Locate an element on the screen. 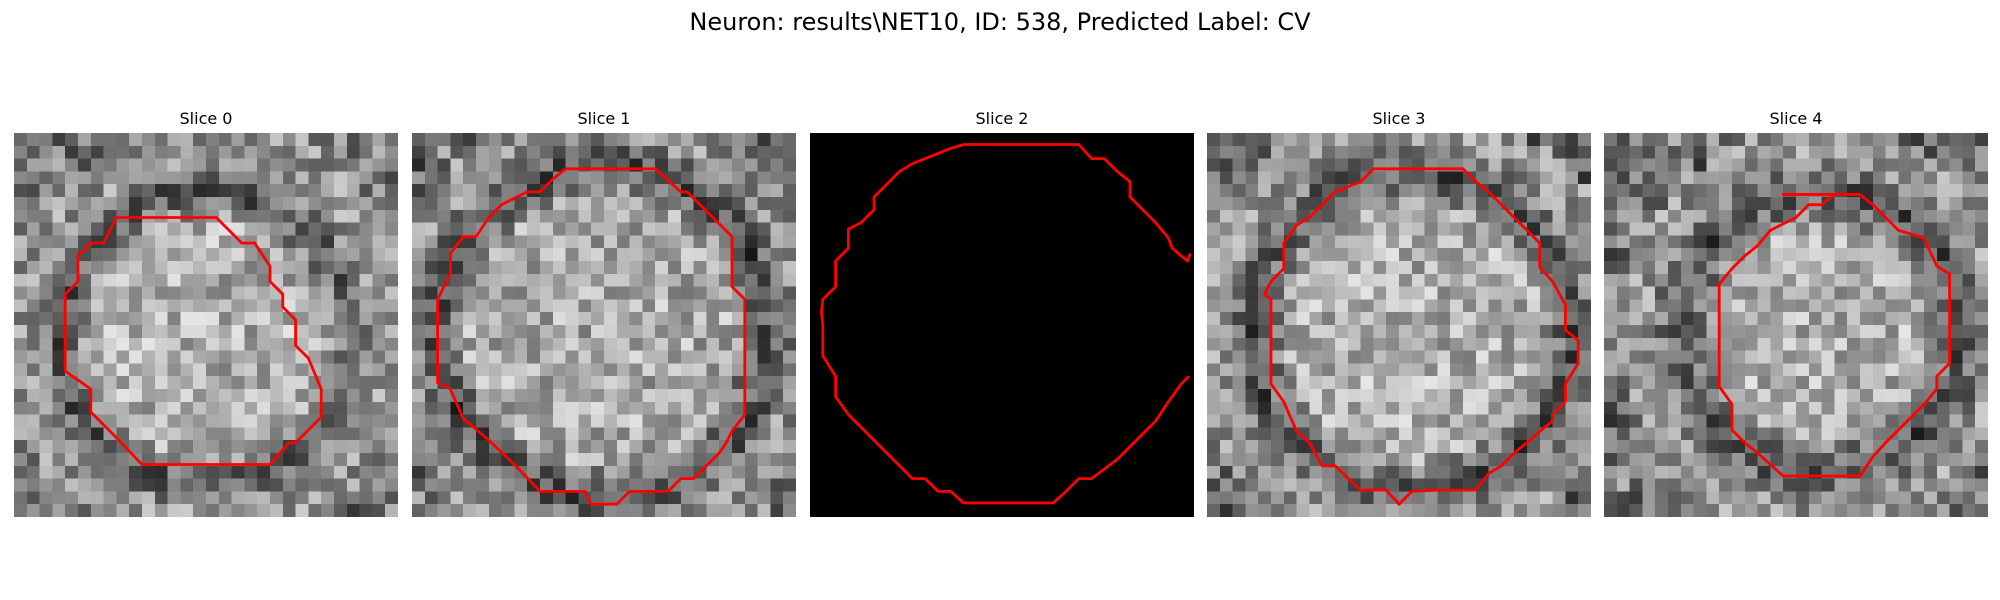 The image size is (2000, 600). slice-panel: Slice 0 is located at coordinates (206, 312).